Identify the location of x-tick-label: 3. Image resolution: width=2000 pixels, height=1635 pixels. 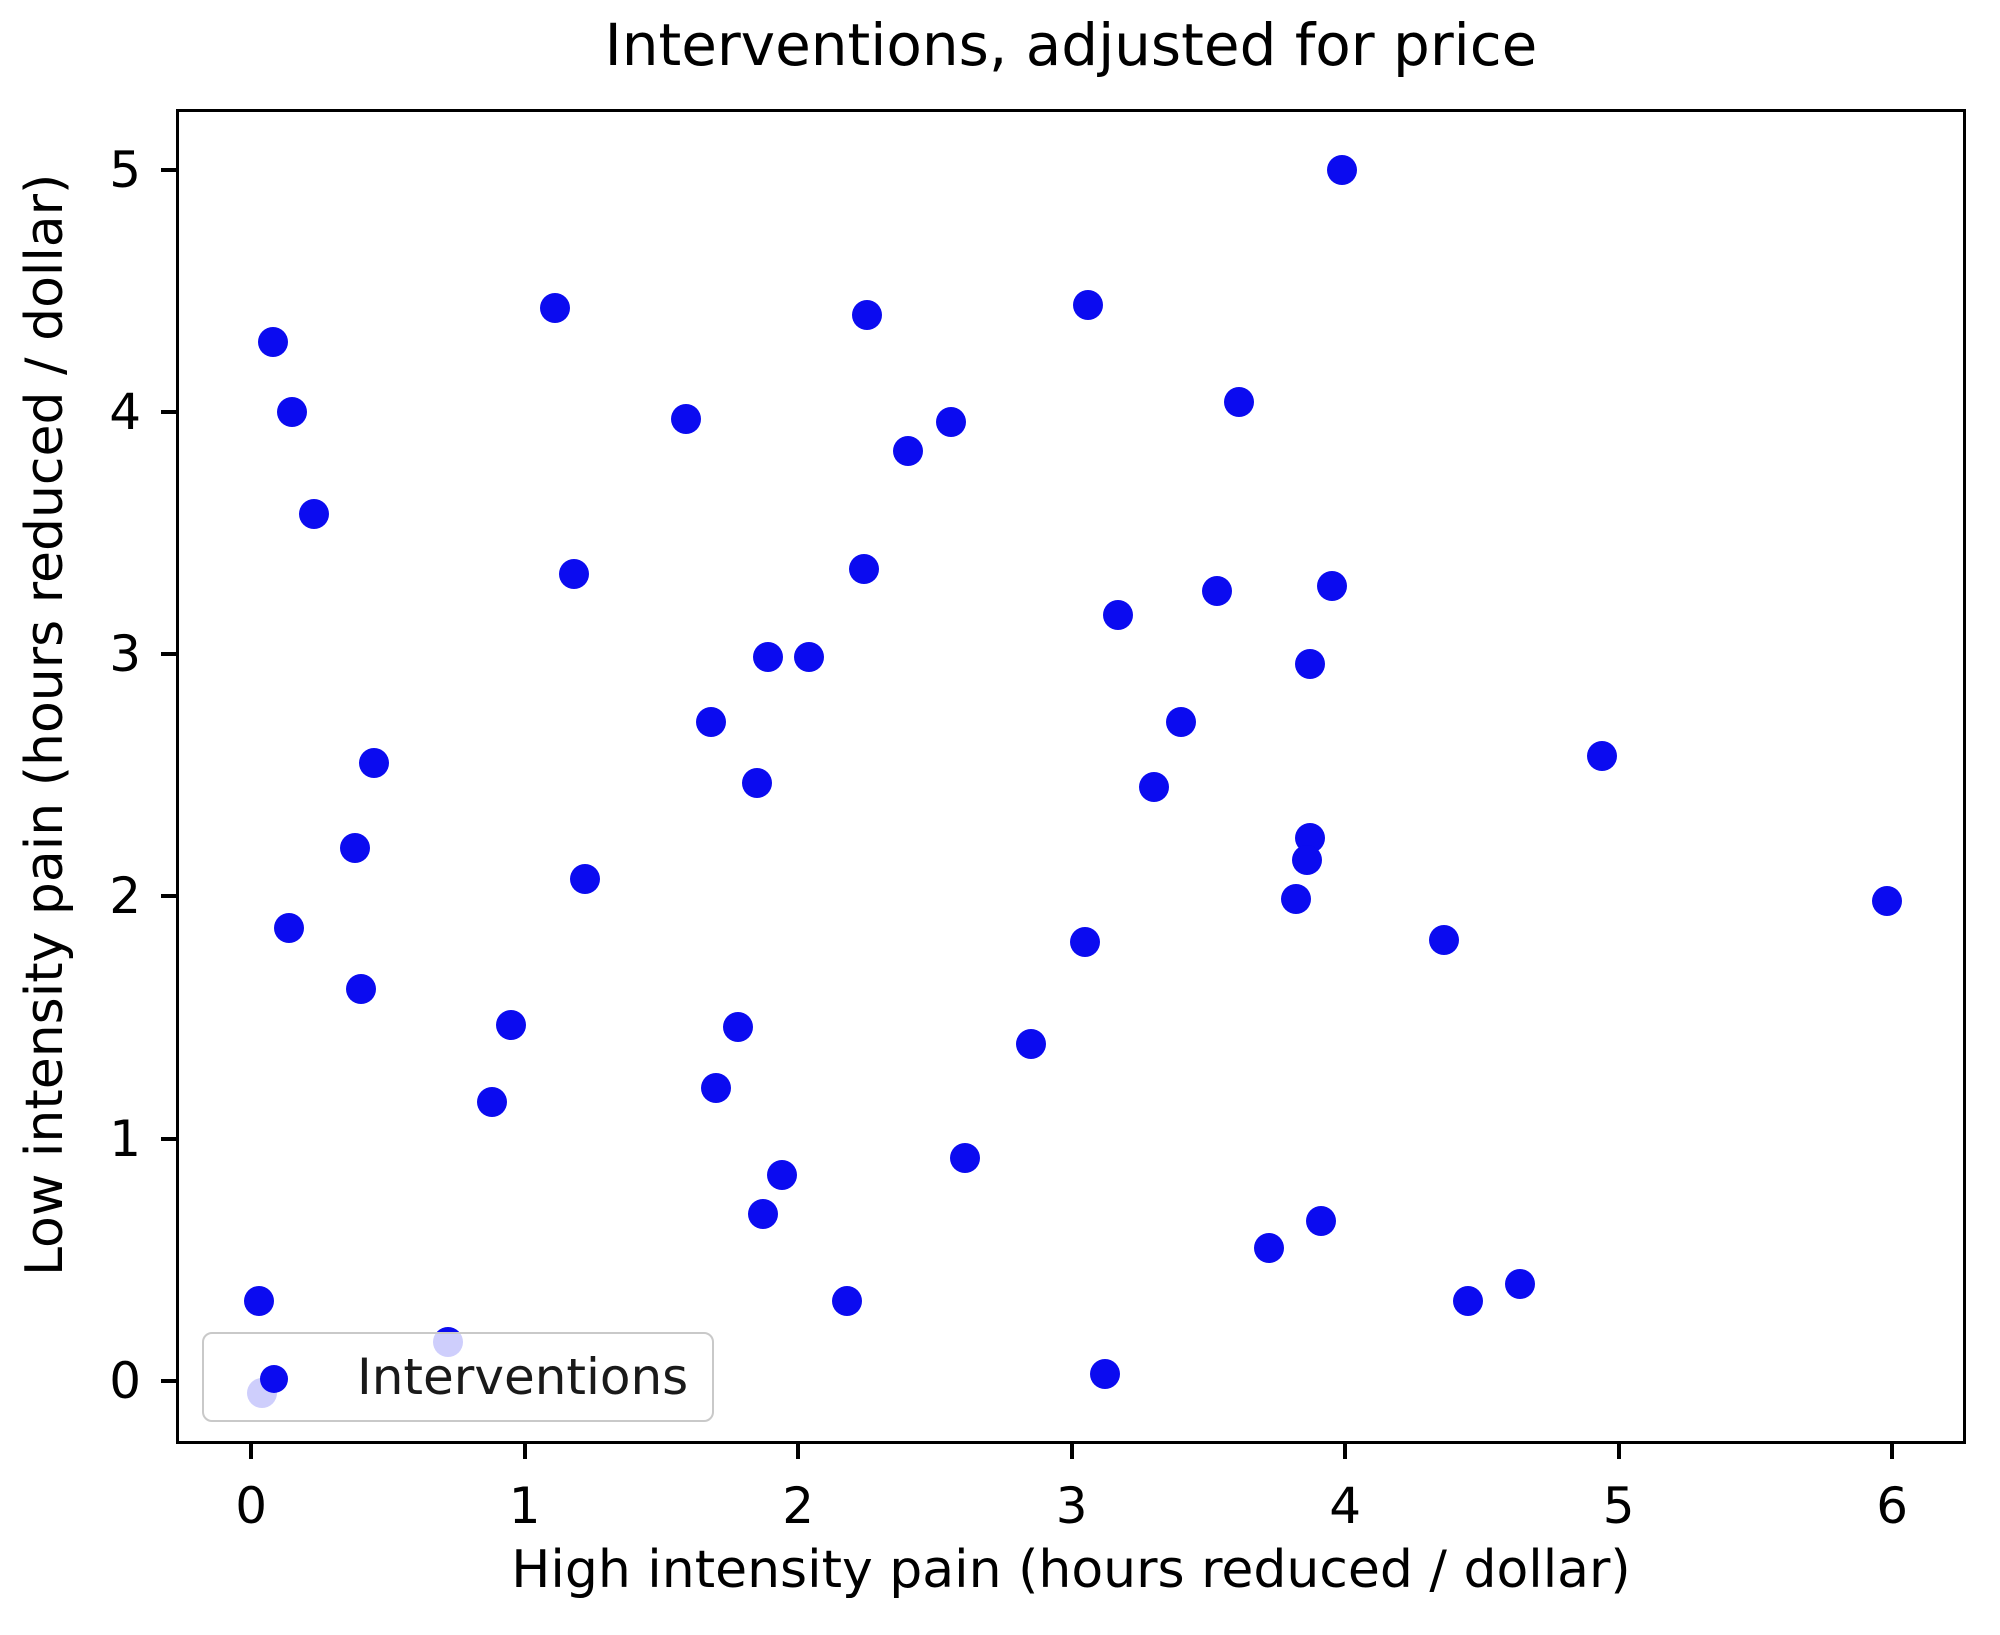
(1071, 1506).